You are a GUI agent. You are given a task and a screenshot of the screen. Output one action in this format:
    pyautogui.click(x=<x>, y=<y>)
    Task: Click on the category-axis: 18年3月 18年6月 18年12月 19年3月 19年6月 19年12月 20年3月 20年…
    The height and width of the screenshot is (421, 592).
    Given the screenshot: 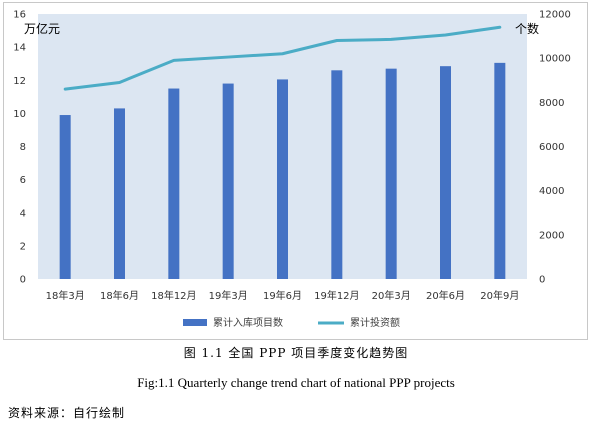 What is the action you would take?
    pyautogui.click(x=283, y=295)
    